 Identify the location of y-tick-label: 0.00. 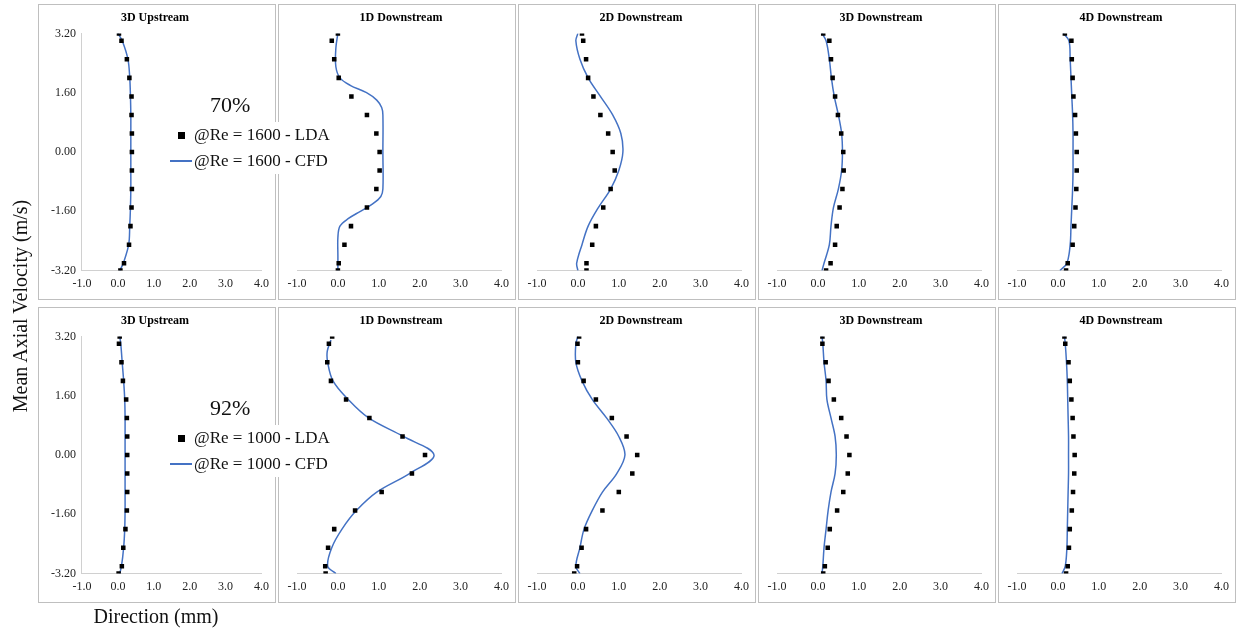
(65, 454).